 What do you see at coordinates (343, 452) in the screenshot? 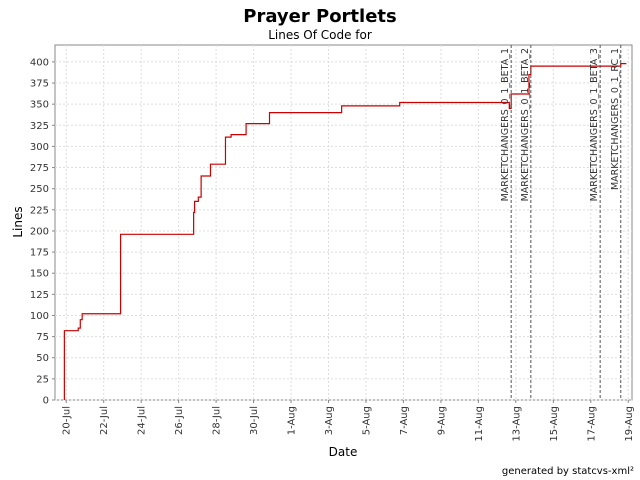
I see `x-axis-label: Date` at bounding box center [343, 452].